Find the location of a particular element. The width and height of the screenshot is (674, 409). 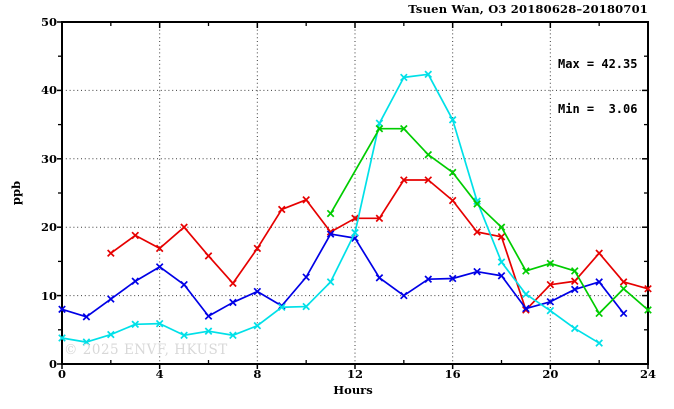

x-tick-label-8: 8 is located at coordinates (257, 374).